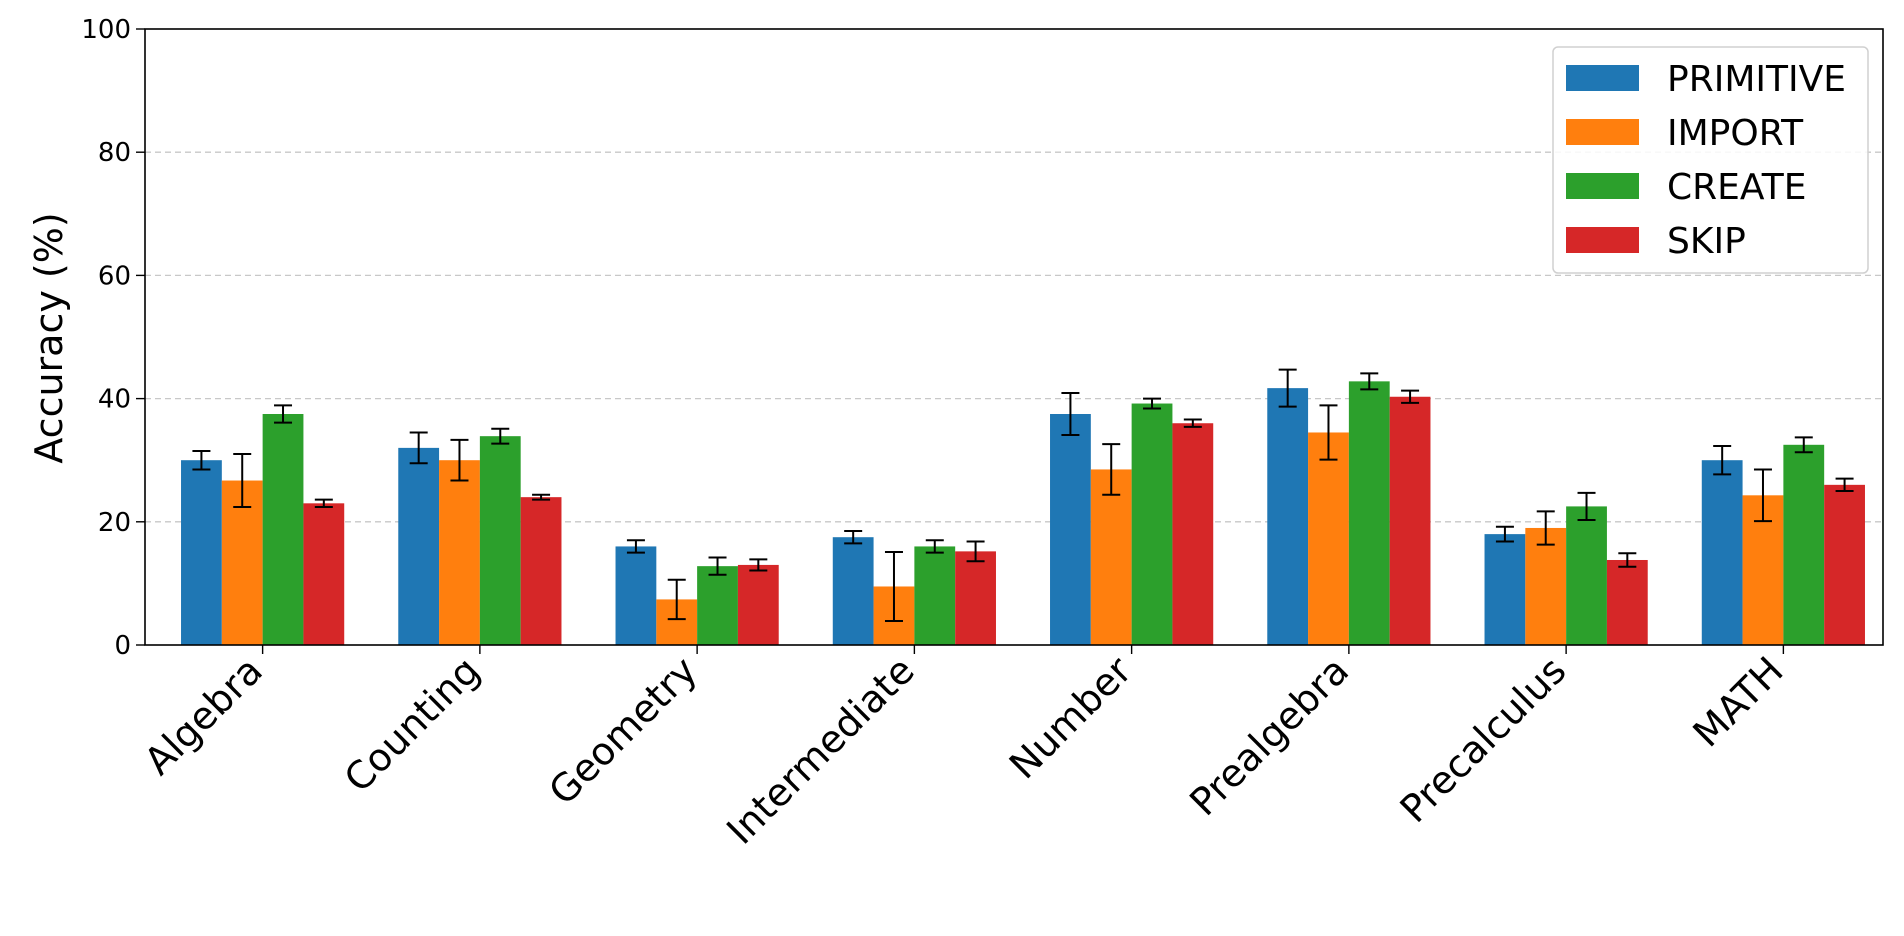 The width and height of the screenshot is (1904, 936). Describe the element at coordinates (1602, 186) in the screenshot. I see `legend-swatch-create` at that location.